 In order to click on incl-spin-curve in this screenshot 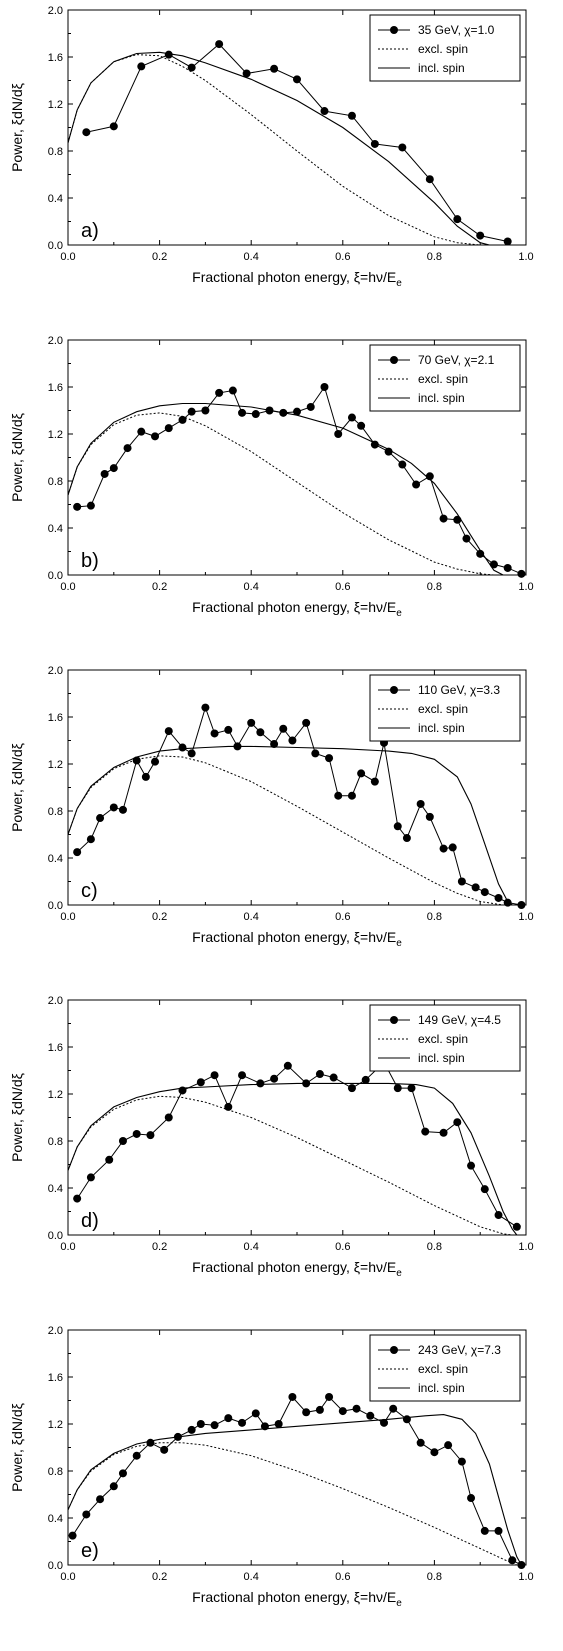, I will do `click(292, 1159)`.